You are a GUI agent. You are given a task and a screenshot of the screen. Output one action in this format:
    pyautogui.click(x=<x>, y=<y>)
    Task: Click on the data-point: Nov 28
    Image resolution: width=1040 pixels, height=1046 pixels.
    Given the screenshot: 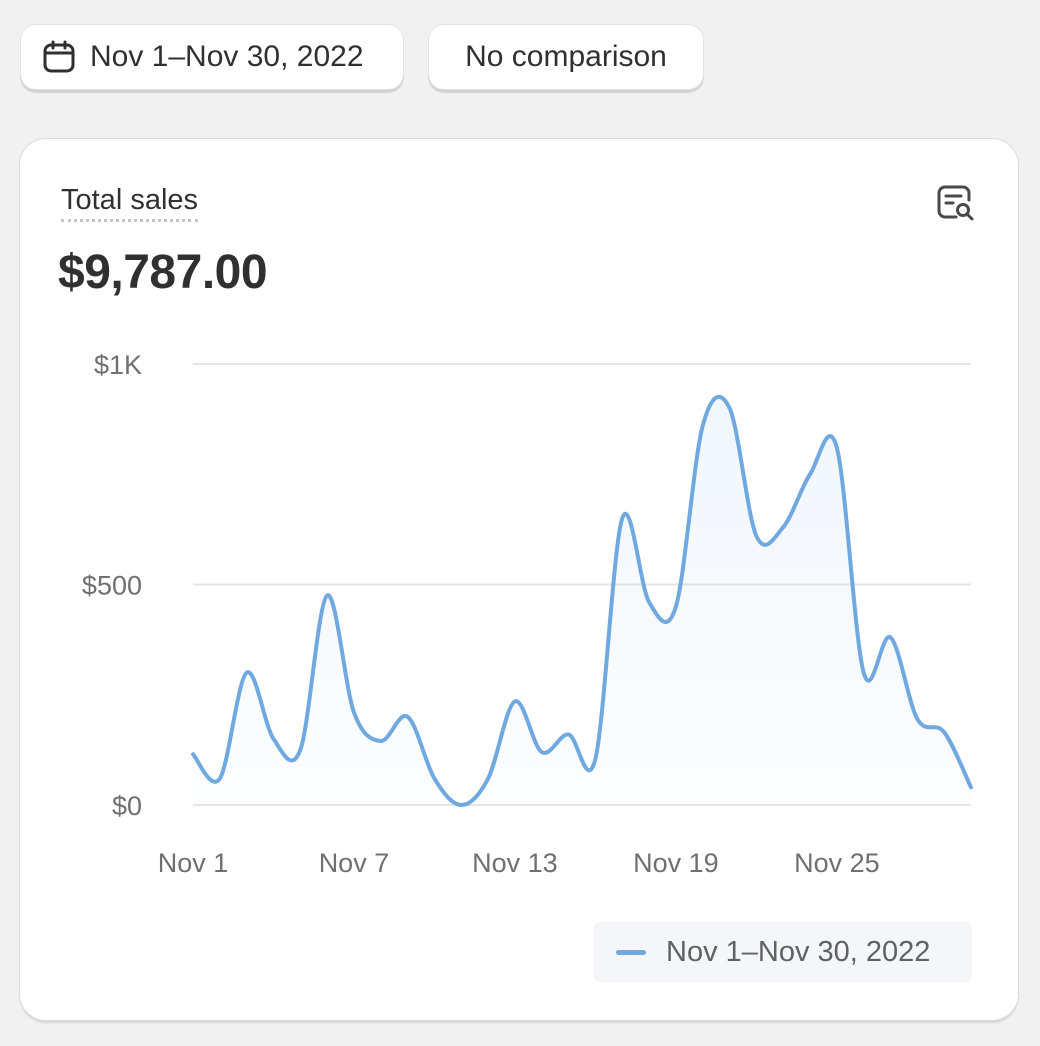 What is the action you would take?
    pyautogui.click(x=917, y=719)
    